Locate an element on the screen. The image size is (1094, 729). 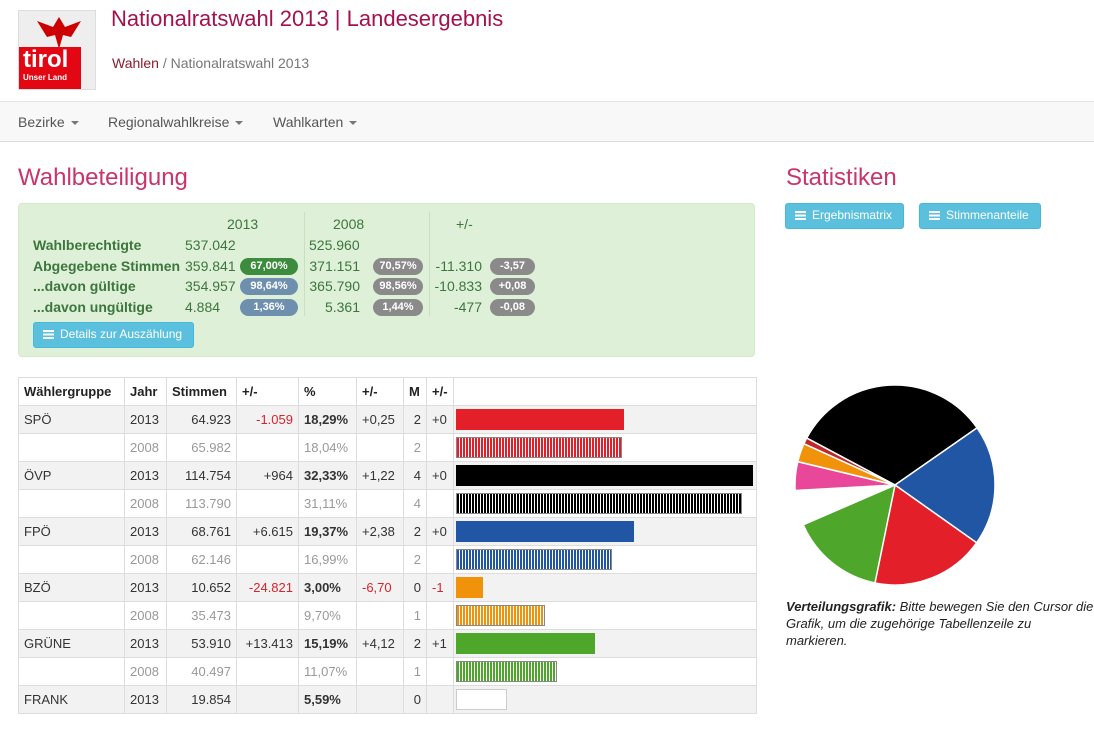
value: -477 is located at coordinates (467, 306).